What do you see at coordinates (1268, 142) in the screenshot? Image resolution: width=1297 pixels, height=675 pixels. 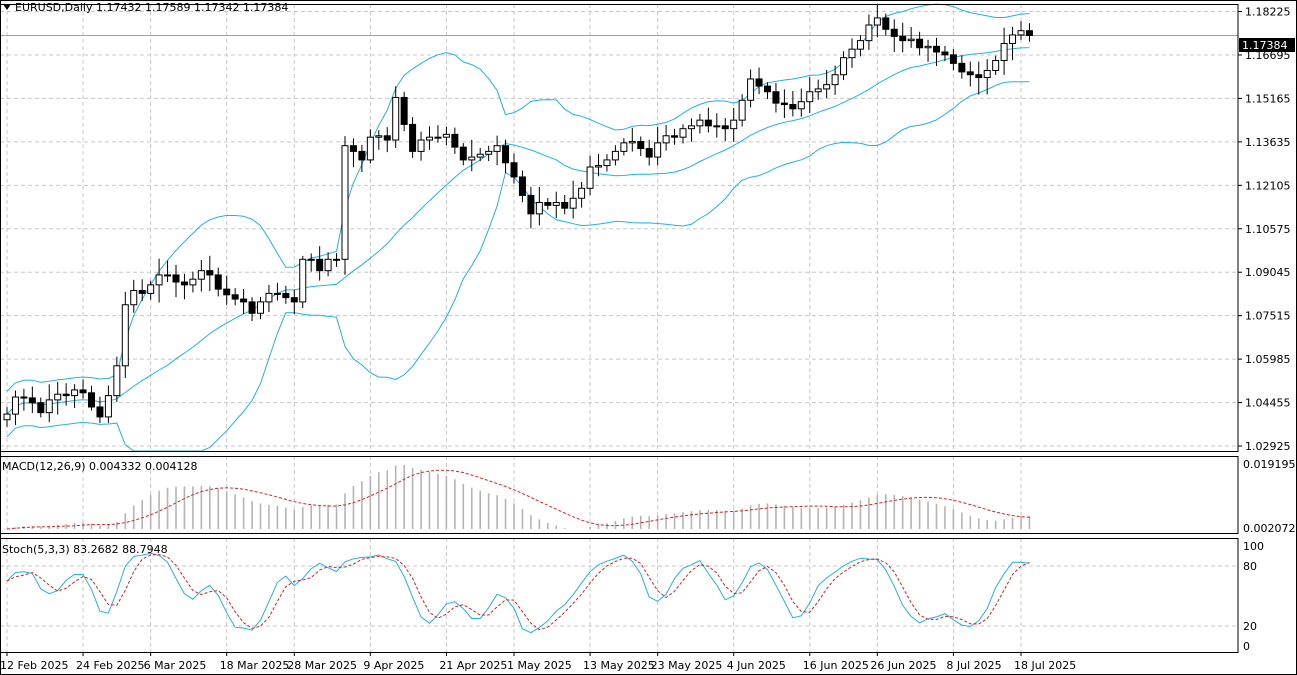 I see `price-axis-label: 1.13635` at bounding box center [1268, 142].